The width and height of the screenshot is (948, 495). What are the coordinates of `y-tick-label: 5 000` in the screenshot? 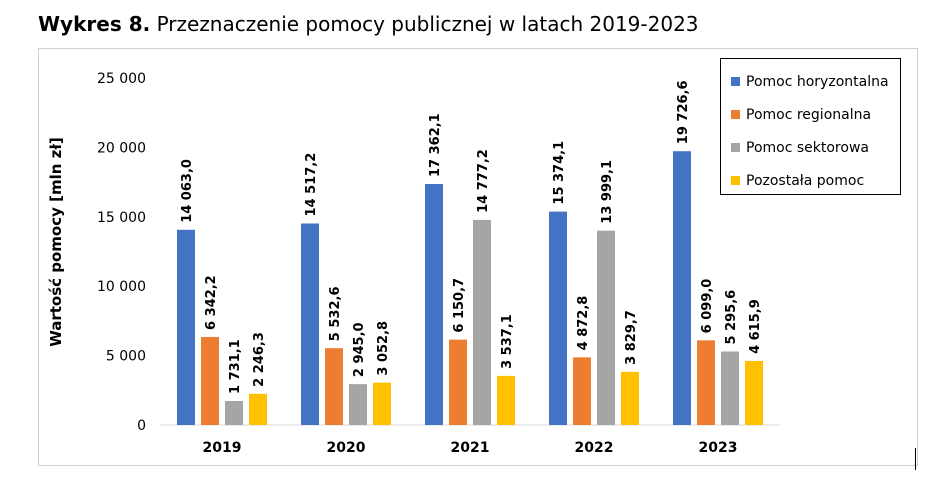 It's located at (126, 357).